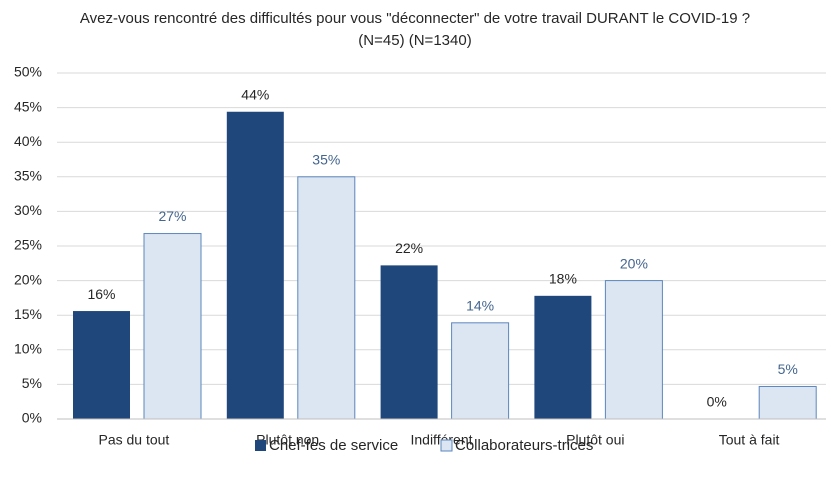 This screenshot has width=831, height=484. Describe the element at coordinates (28, 210) in the screenshot. I see `y-tick-label: 30%` at that location.